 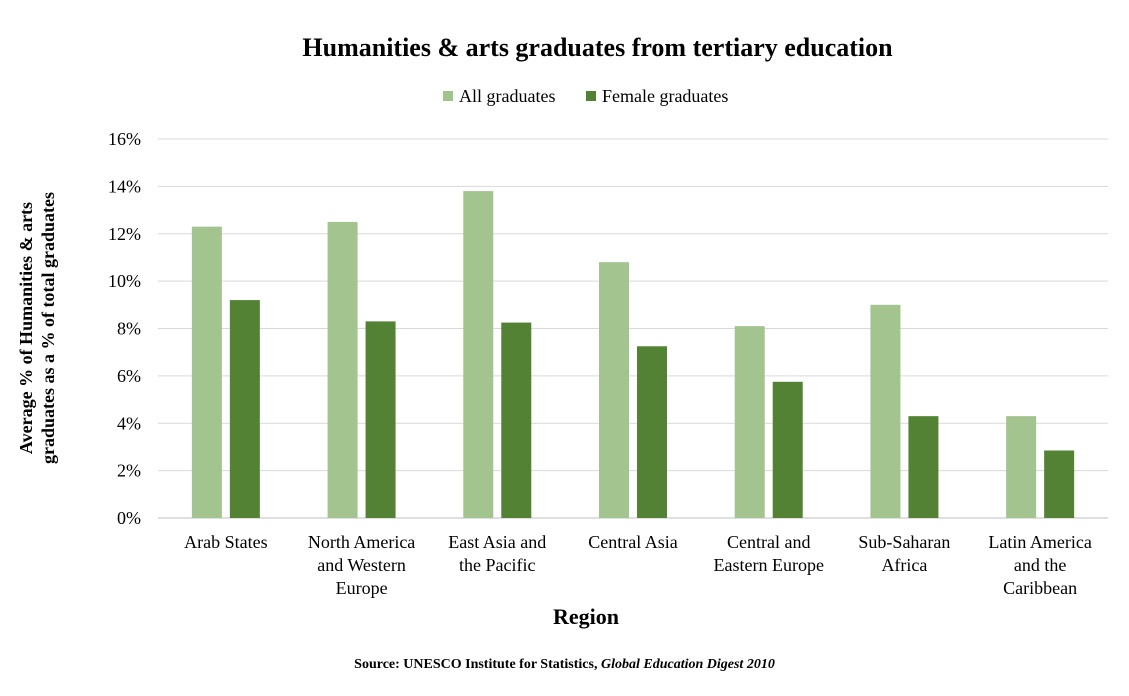 I want to click on y-tick-label: 12%, so click(x=124, y=234).